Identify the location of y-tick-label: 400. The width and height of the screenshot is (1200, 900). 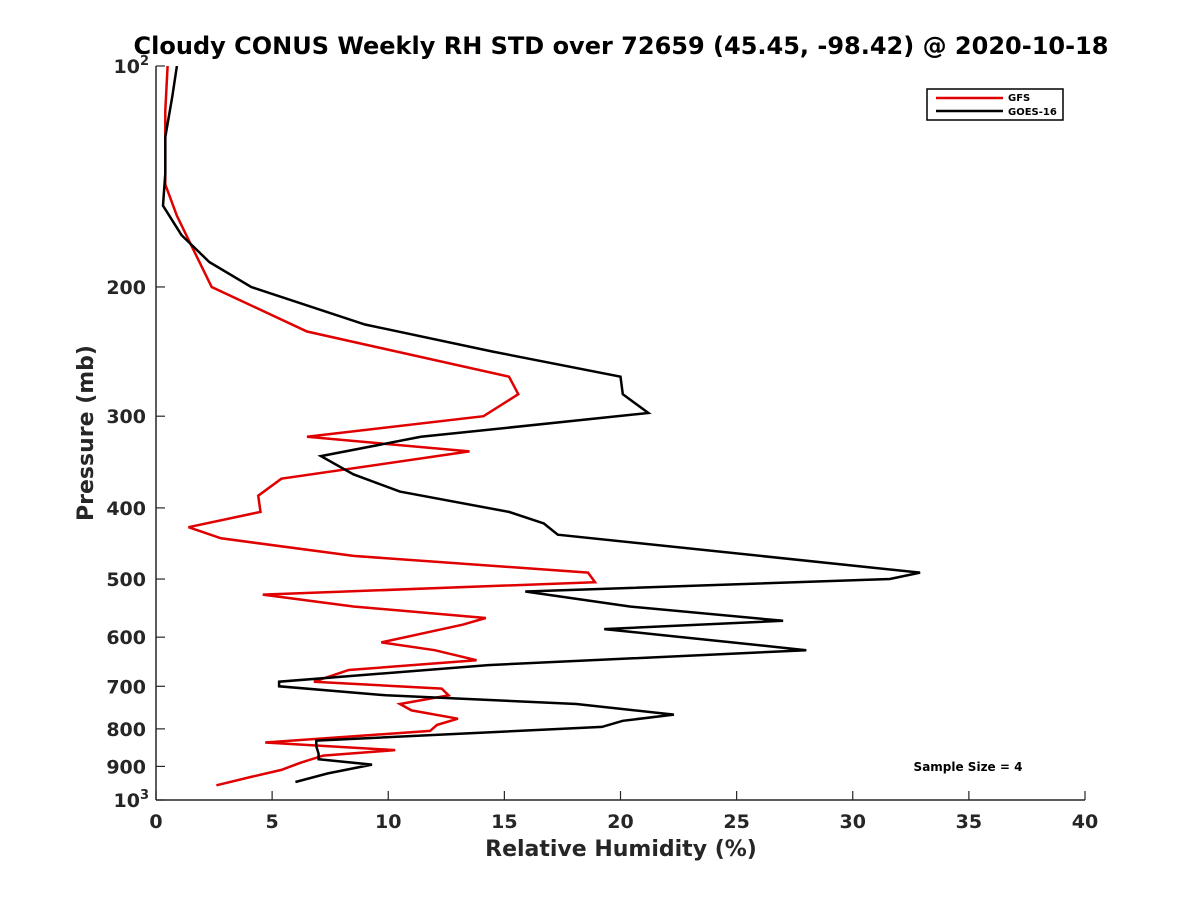
(126, 509).